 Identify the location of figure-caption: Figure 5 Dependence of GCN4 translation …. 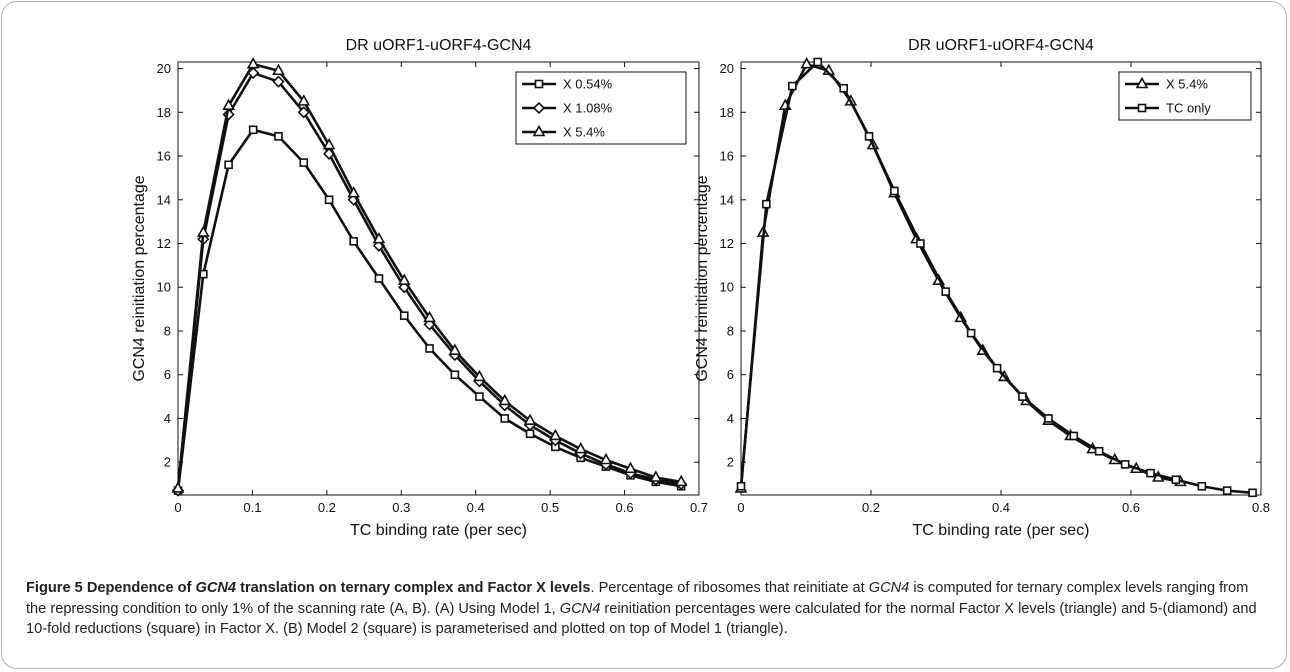
(646, 609).